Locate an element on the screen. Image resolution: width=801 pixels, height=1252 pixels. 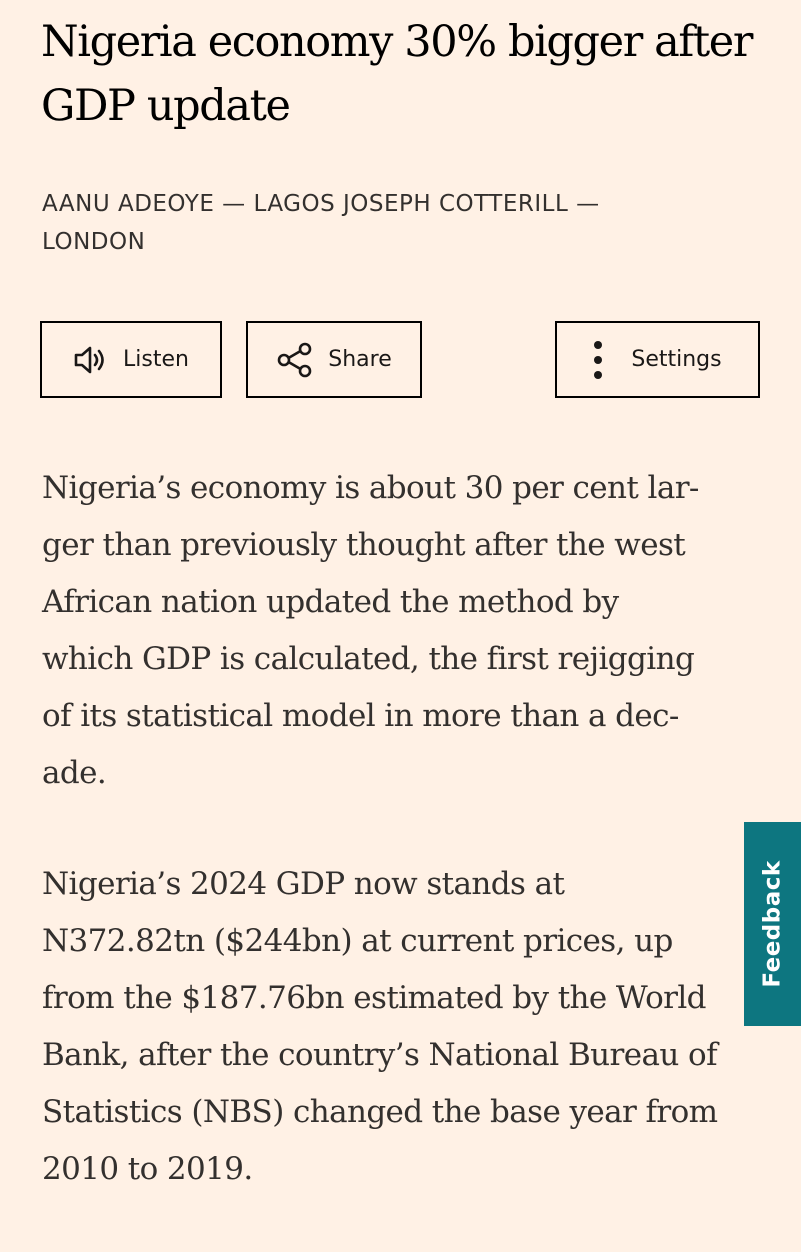
share-label: Share is located at coordinates (360, 359).